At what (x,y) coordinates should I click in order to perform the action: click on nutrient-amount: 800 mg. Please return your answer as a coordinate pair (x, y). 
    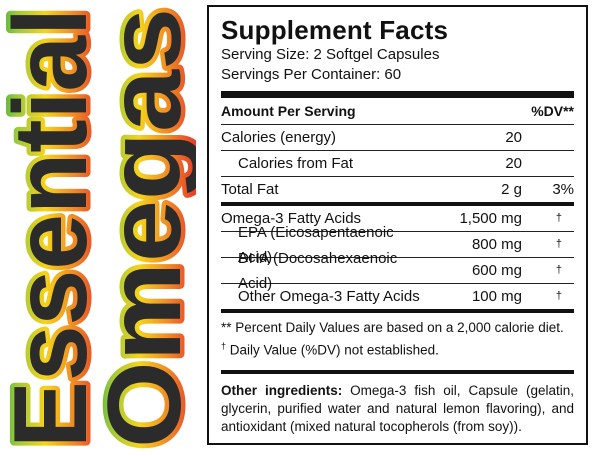
    Looking at the image, I should click on (496, 244).